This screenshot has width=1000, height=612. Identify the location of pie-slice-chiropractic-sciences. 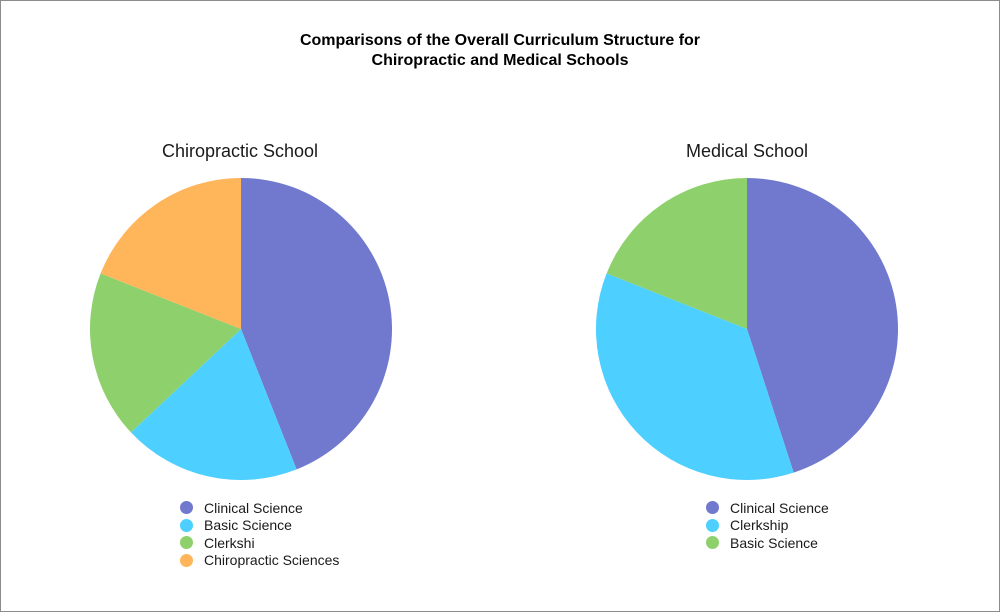
(170, 253).